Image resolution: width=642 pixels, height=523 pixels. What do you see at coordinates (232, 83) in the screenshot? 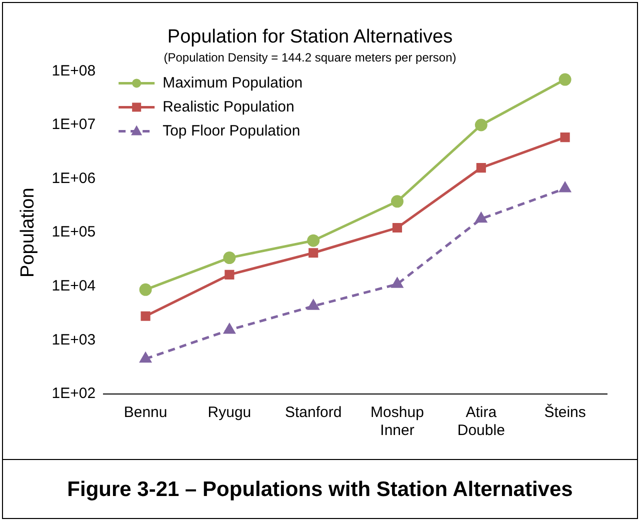
I see `legend-label: Maximum Population` at bounding box center [232, 83].